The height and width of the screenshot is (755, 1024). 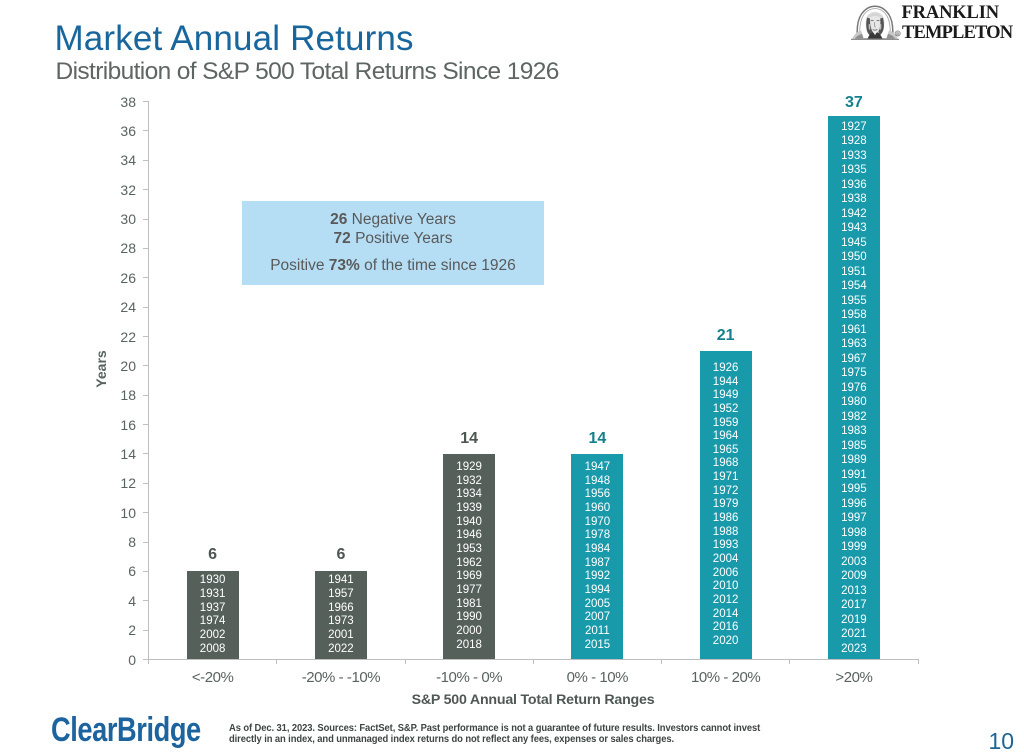 What do you see at coordinates (897, 34) in the screenshot?
I see `svg-text: R` at bounding box center [897, 34].